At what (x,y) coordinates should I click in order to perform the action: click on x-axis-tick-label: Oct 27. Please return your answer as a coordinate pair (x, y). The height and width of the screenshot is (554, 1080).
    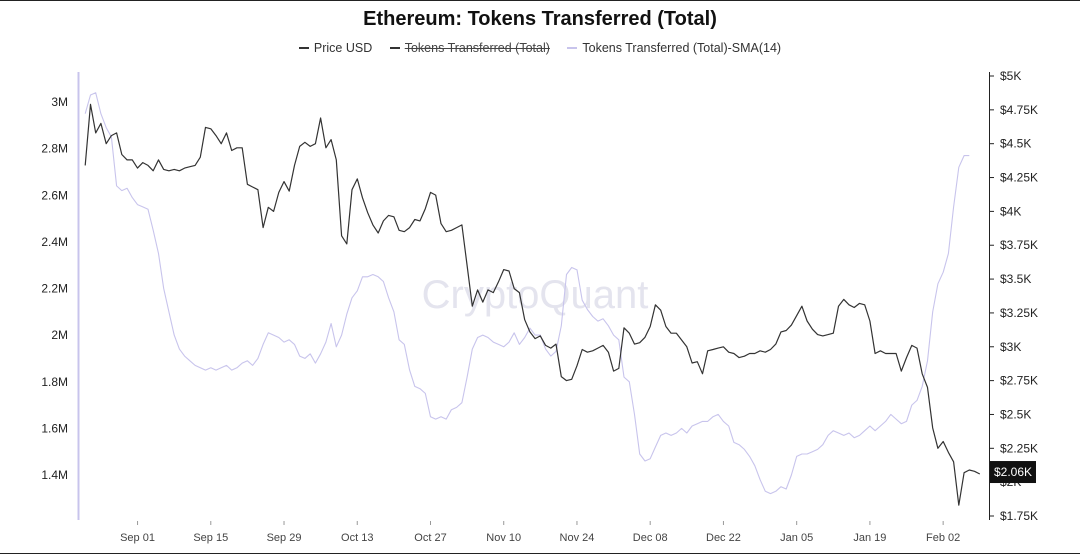
    Looking at the image, I should click on (430, 538).